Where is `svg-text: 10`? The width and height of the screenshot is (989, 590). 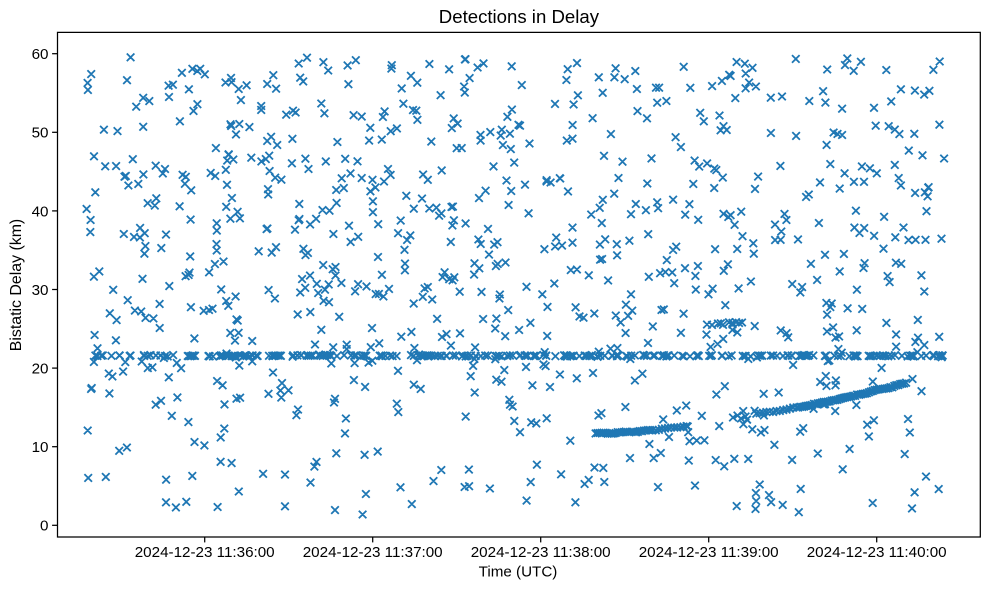 svg-text: 10 is located at coordinates (40, 447).